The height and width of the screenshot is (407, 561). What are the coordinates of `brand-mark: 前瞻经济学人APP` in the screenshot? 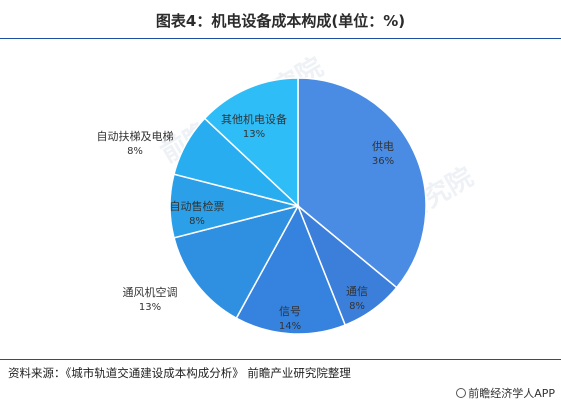 It's located at (505, 393).